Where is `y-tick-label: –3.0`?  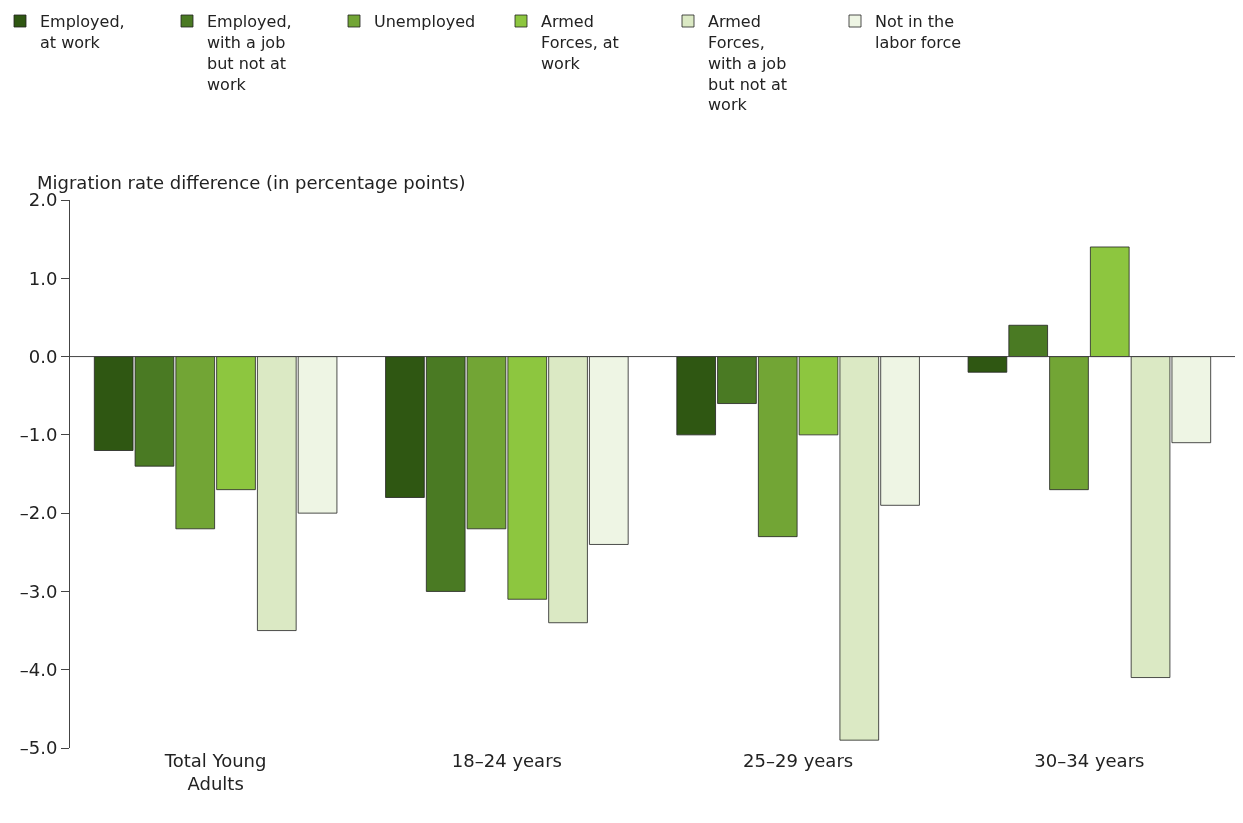 y-tick-label: –3.0 is located at coordinates (38, 591).